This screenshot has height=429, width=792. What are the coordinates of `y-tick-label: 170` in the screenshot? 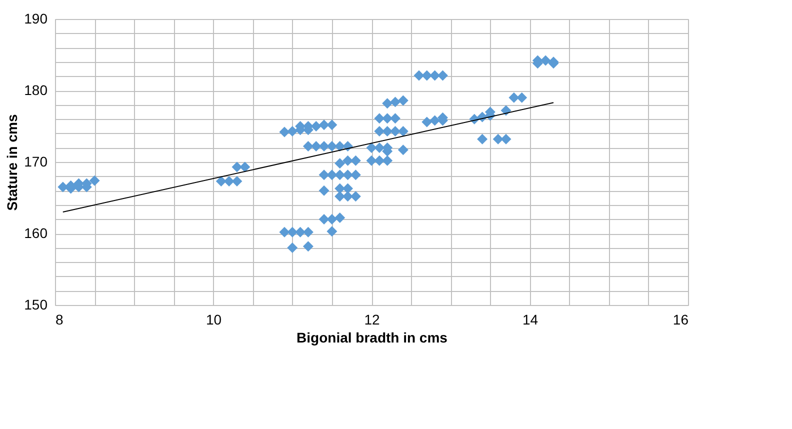 It's located at (36, 162).